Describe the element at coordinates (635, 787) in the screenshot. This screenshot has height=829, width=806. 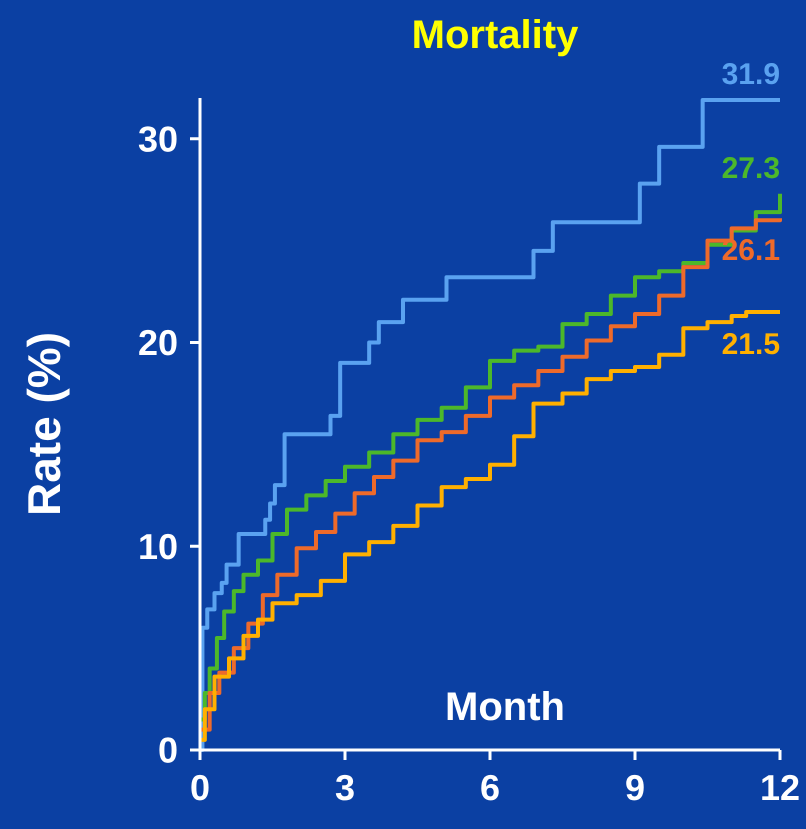
I see `x-tick-label: 9` at that location.